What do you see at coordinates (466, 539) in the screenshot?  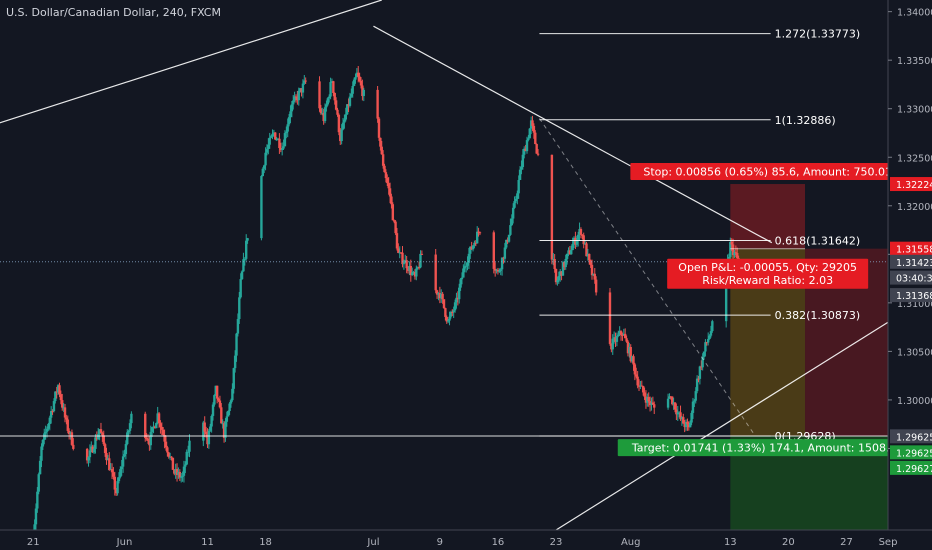 I see `time-axis: 21 Jun 11 18 Jul 9 16 23 Aug 13 20 27 Sep` at bounding box center [466, 539].